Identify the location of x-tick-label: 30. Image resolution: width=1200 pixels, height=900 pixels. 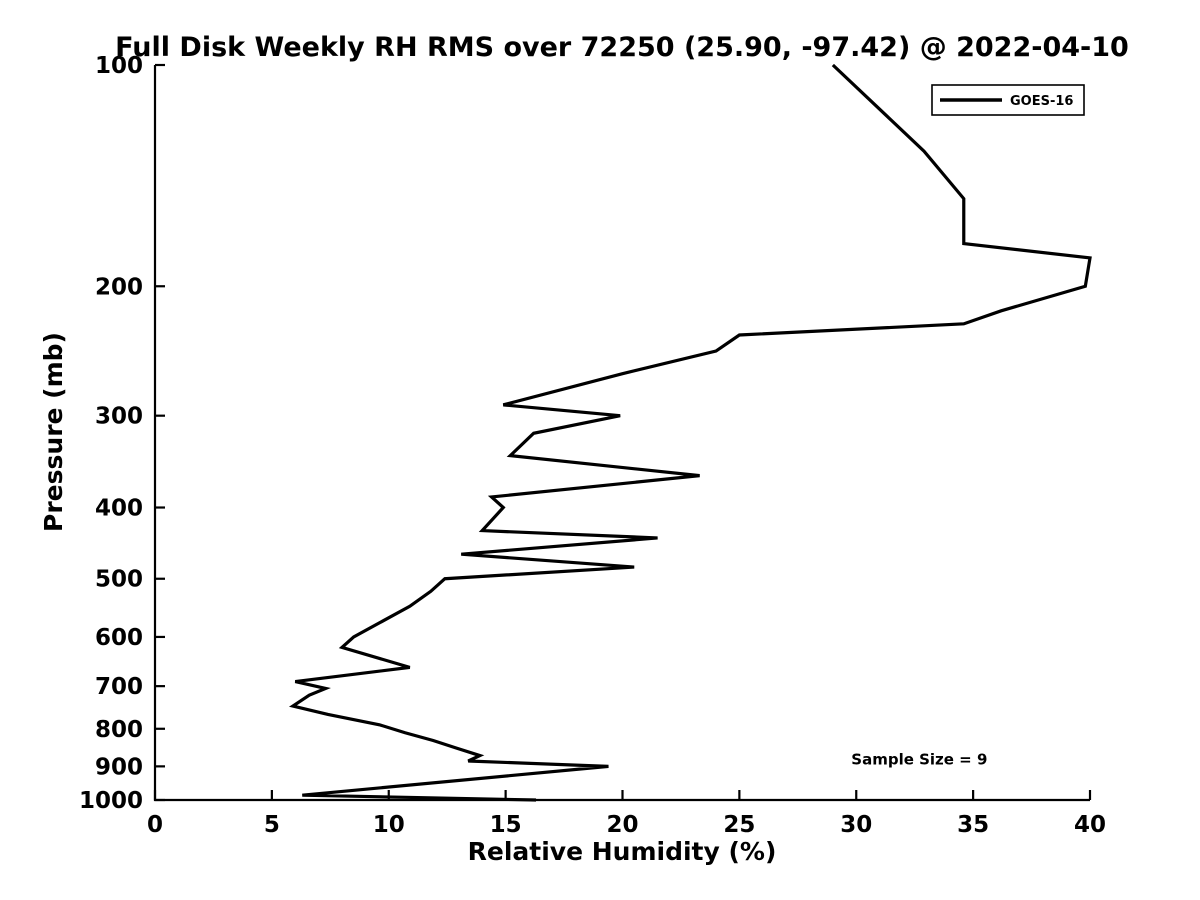
(856, 825).